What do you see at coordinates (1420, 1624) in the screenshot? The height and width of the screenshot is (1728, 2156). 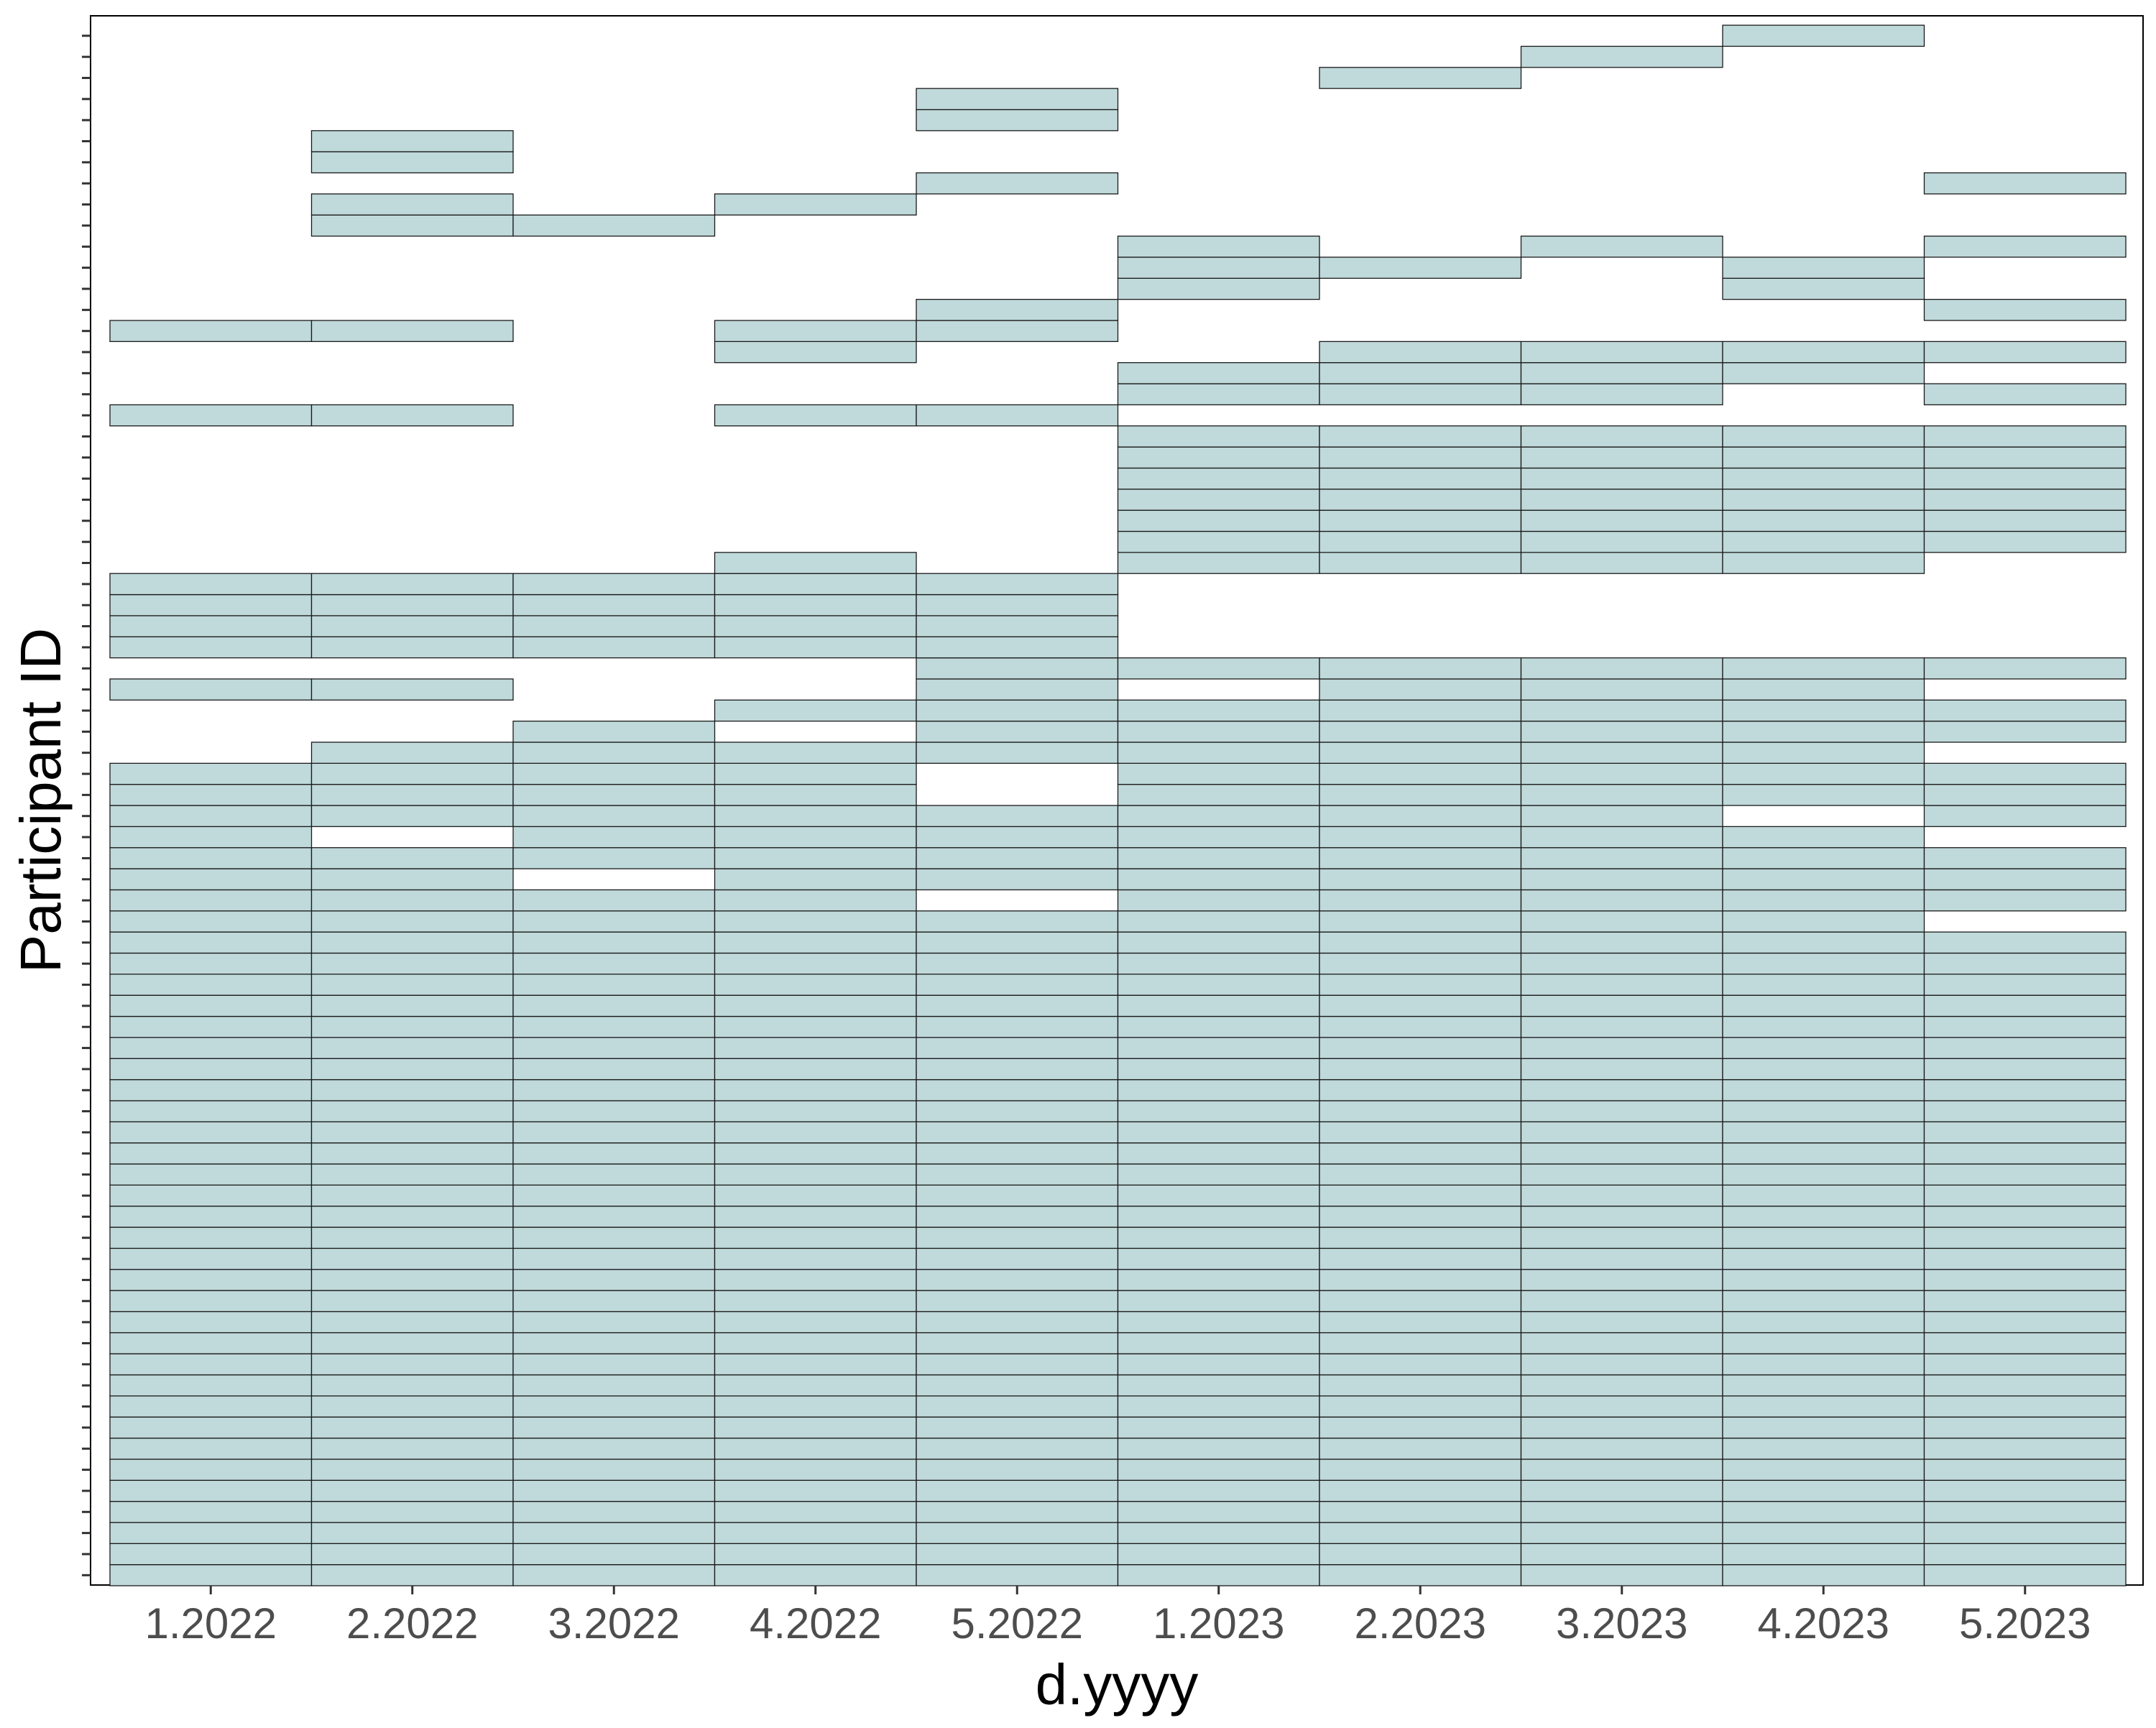 I see `x-tick-label: 2.2023` at bounding box center [1420, 1624].